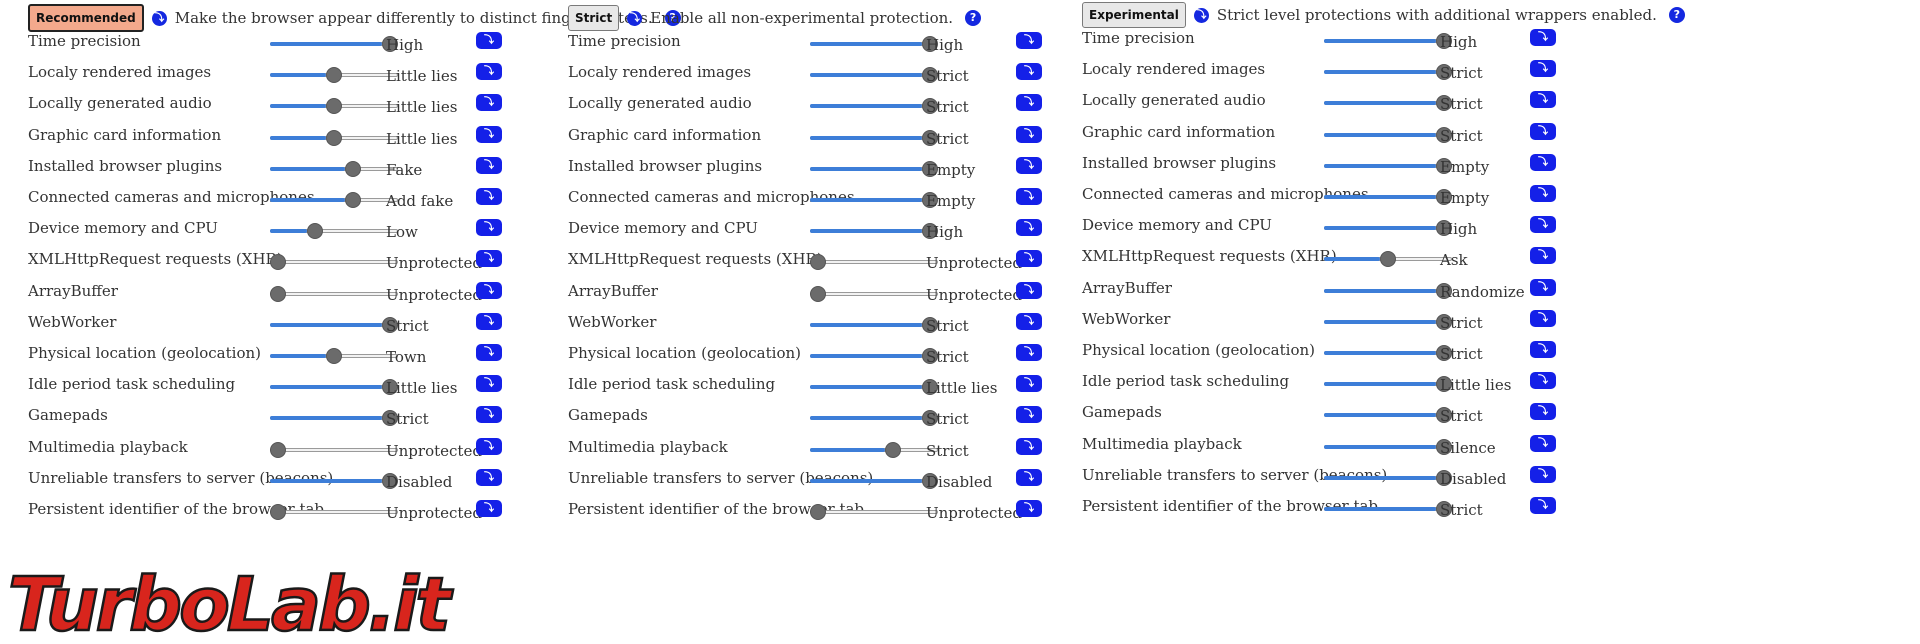  Describe the element at coordinates (594, 18) in the screenshot. I see `level-button: Strict` at that location.